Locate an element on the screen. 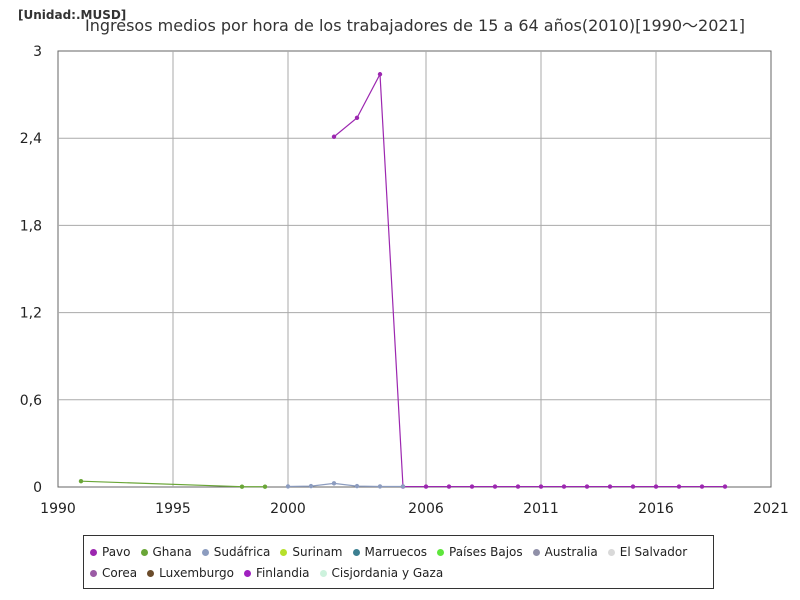 This screenshot has width=800, height=600. legend-item: Países Bajos is located at coordinates (480, 552).